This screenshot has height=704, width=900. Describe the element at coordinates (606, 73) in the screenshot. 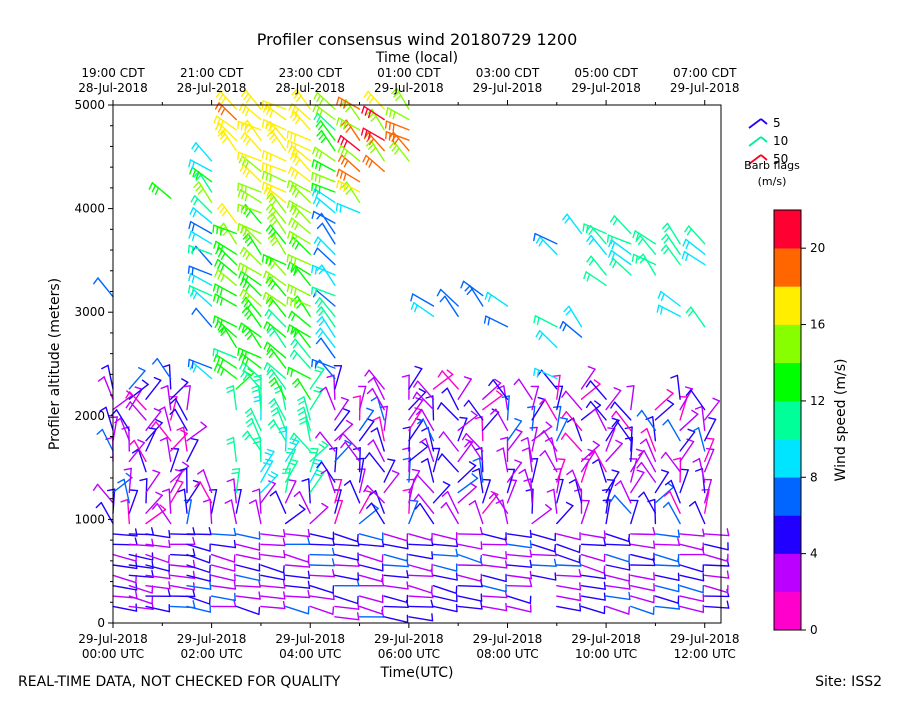

I see `top-tick-time: 05:00 CDT` at that location.